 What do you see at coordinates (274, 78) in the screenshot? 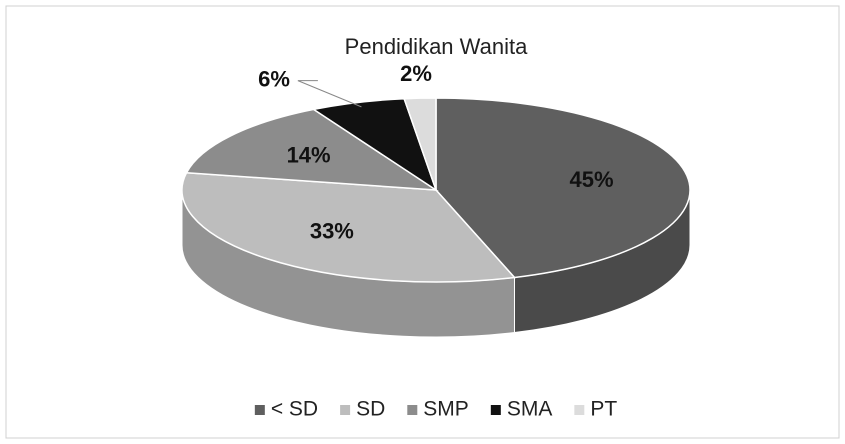
I see `data-label: 6%` at bounding box center [274, 78].